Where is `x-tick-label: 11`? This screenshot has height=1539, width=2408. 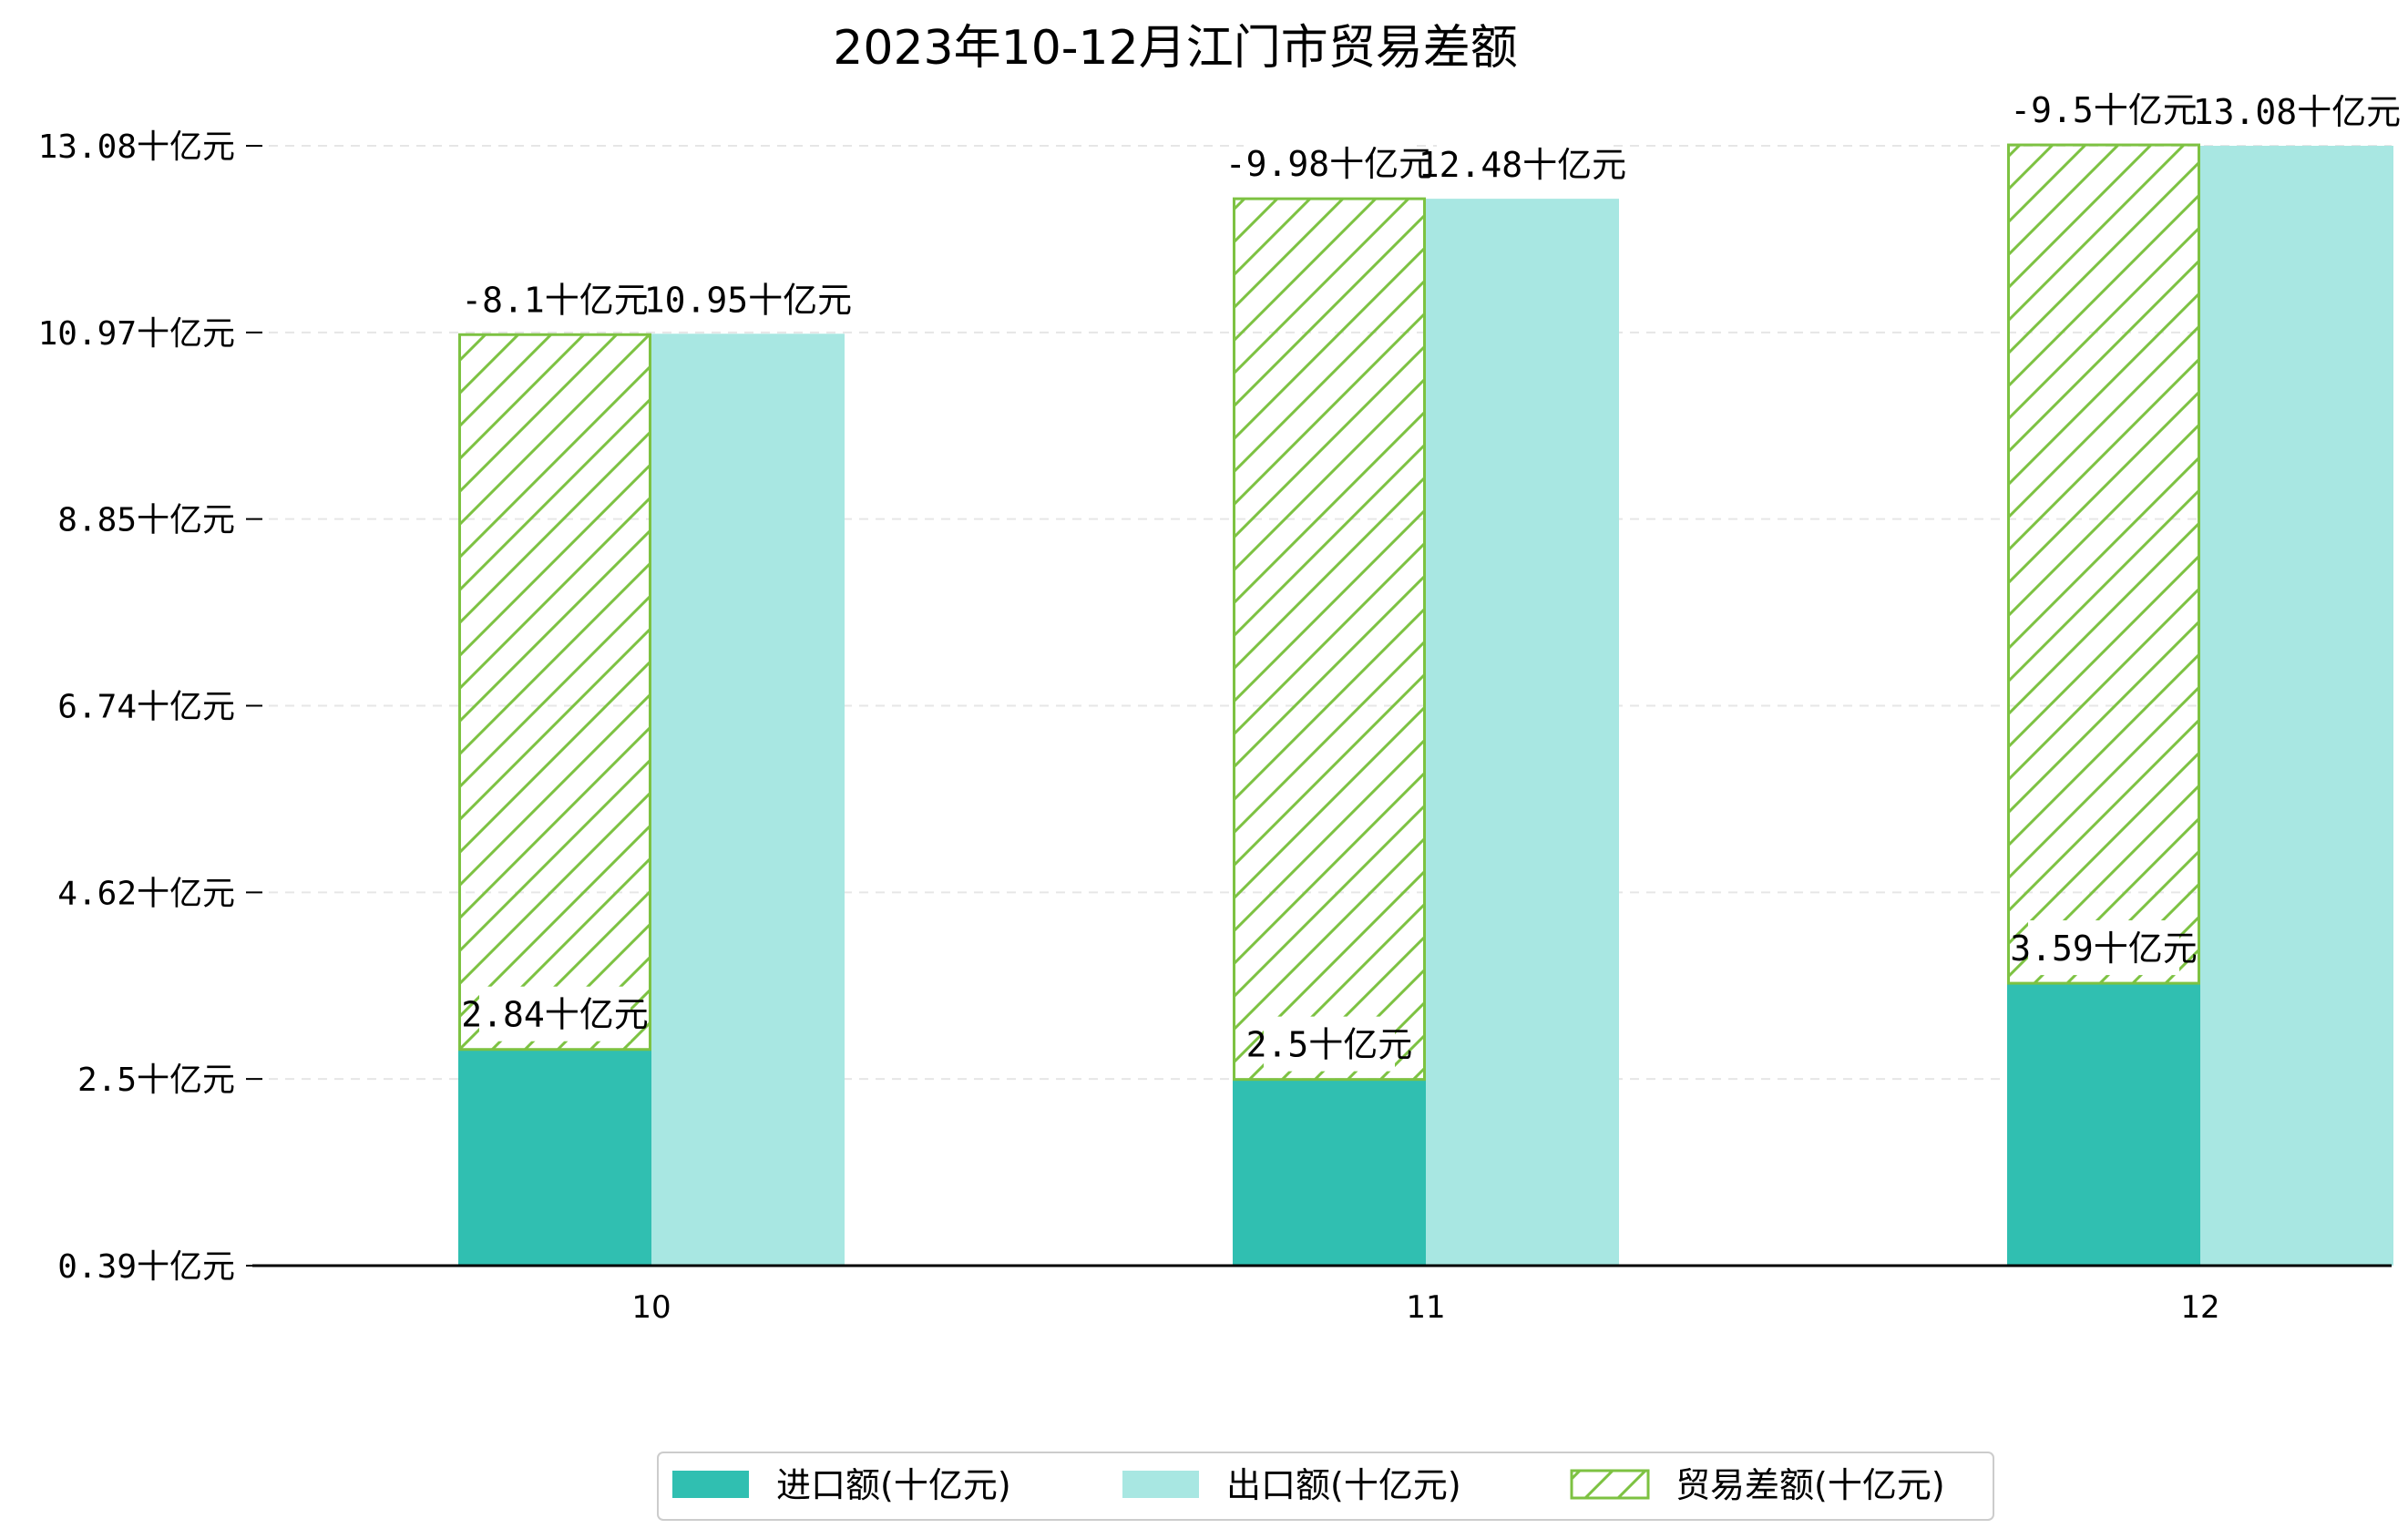
x-tick-label: 11 is located at coordinates (1426, 1308).